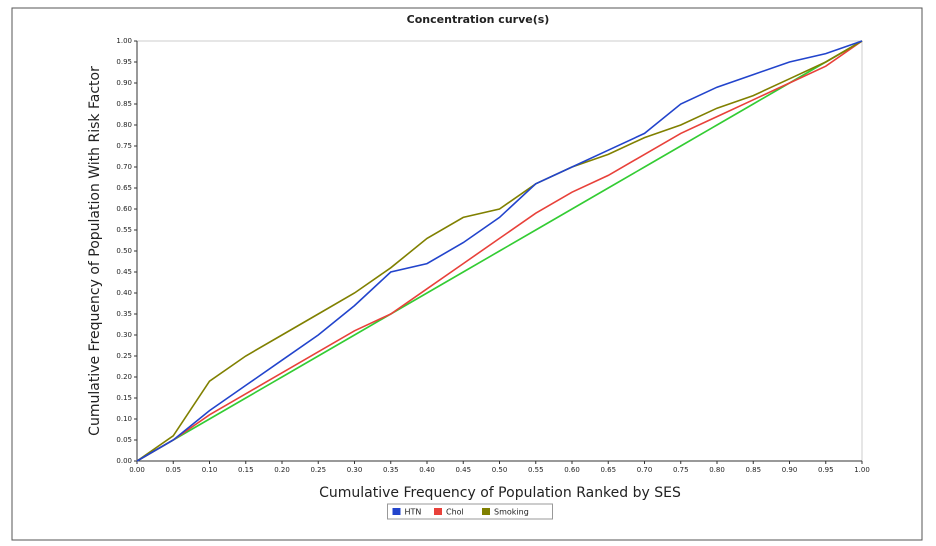  I want to click on x-tick-label: 0.75, so click(681, 470).